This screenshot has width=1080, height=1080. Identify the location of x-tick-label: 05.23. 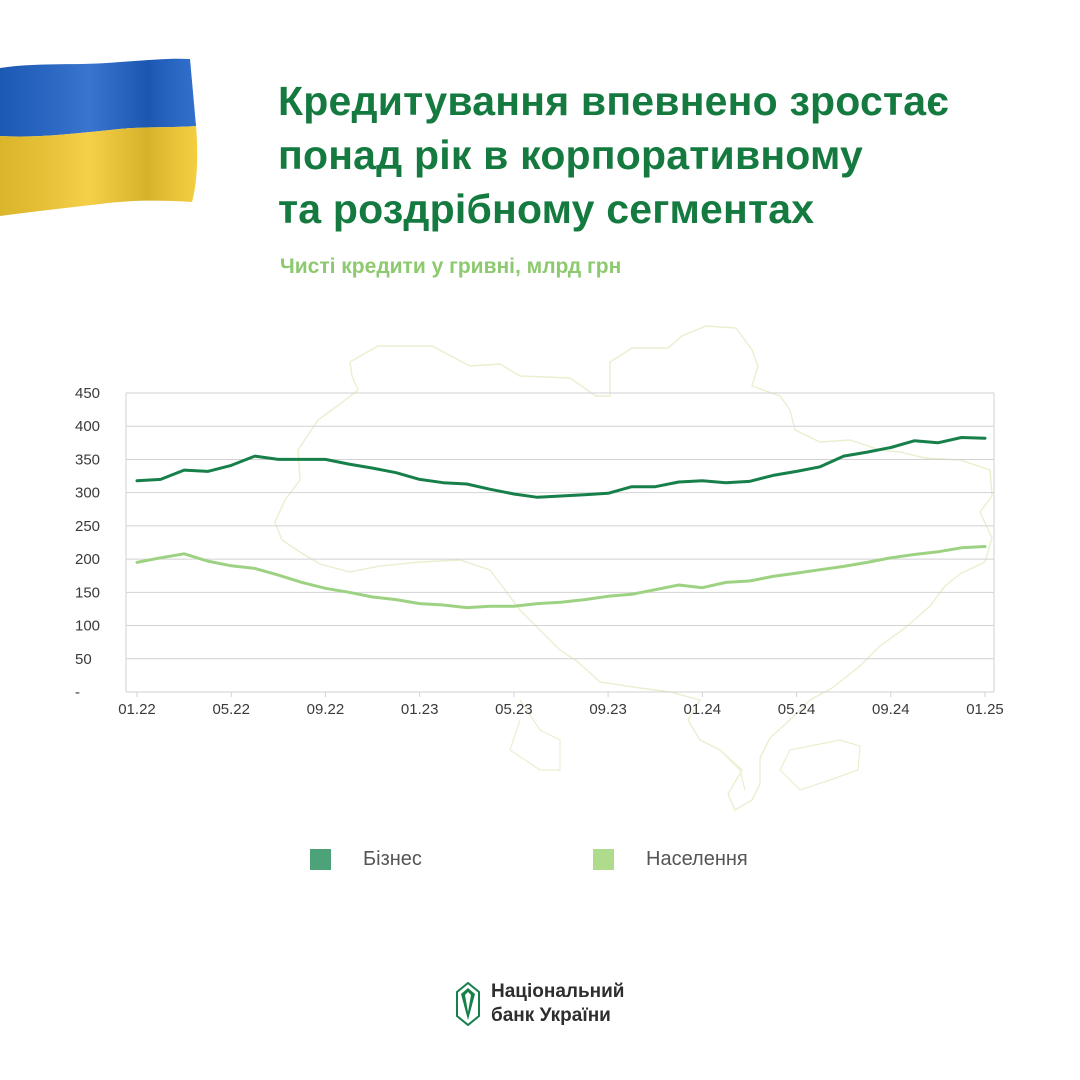
(514, 709).